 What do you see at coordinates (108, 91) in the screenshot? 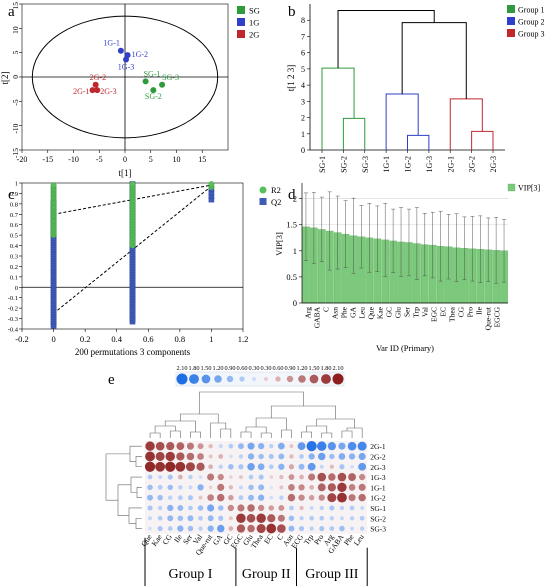
I see `point-label: 2G-3` at bounding box center [108, 91].